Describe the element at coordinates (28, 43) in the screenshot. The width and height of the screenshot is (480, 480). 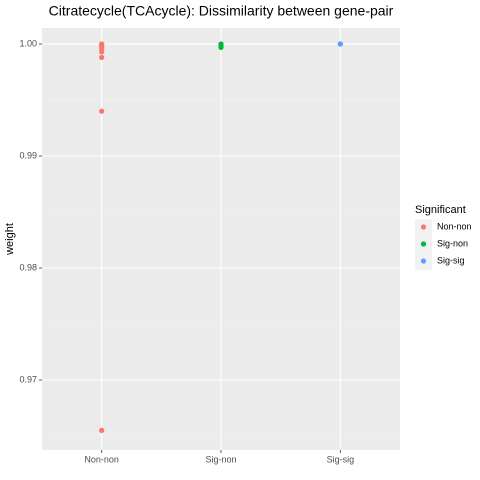
I see `y-tick-label: 1.00` at that location.